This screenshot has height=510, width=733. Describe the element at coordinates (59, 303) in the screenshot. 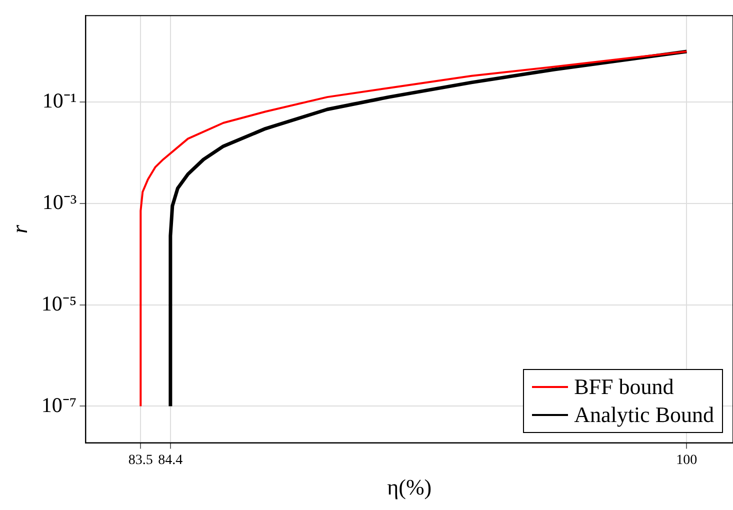

I see `y-tick-label: 10⁻⁵` at that location.